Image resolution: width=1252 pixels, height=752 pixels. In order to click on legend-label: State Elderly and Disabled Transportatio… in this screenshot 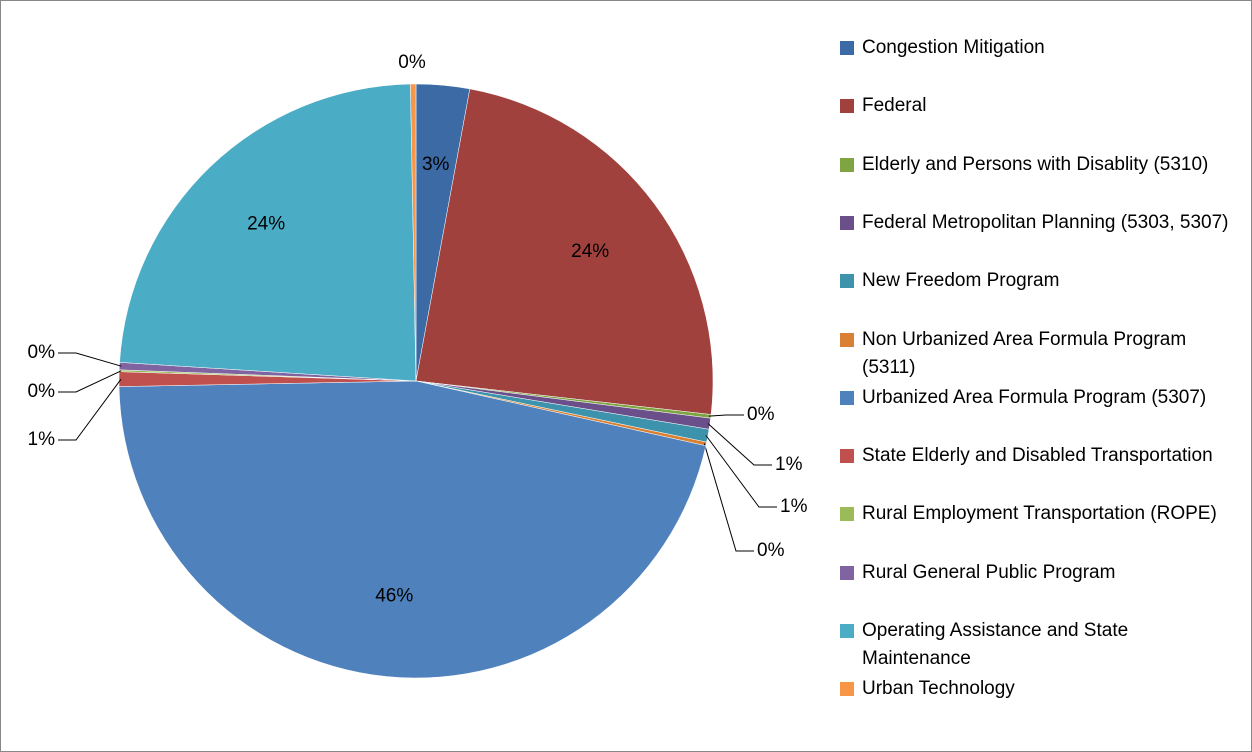, I will do `click(1037, 456)`.